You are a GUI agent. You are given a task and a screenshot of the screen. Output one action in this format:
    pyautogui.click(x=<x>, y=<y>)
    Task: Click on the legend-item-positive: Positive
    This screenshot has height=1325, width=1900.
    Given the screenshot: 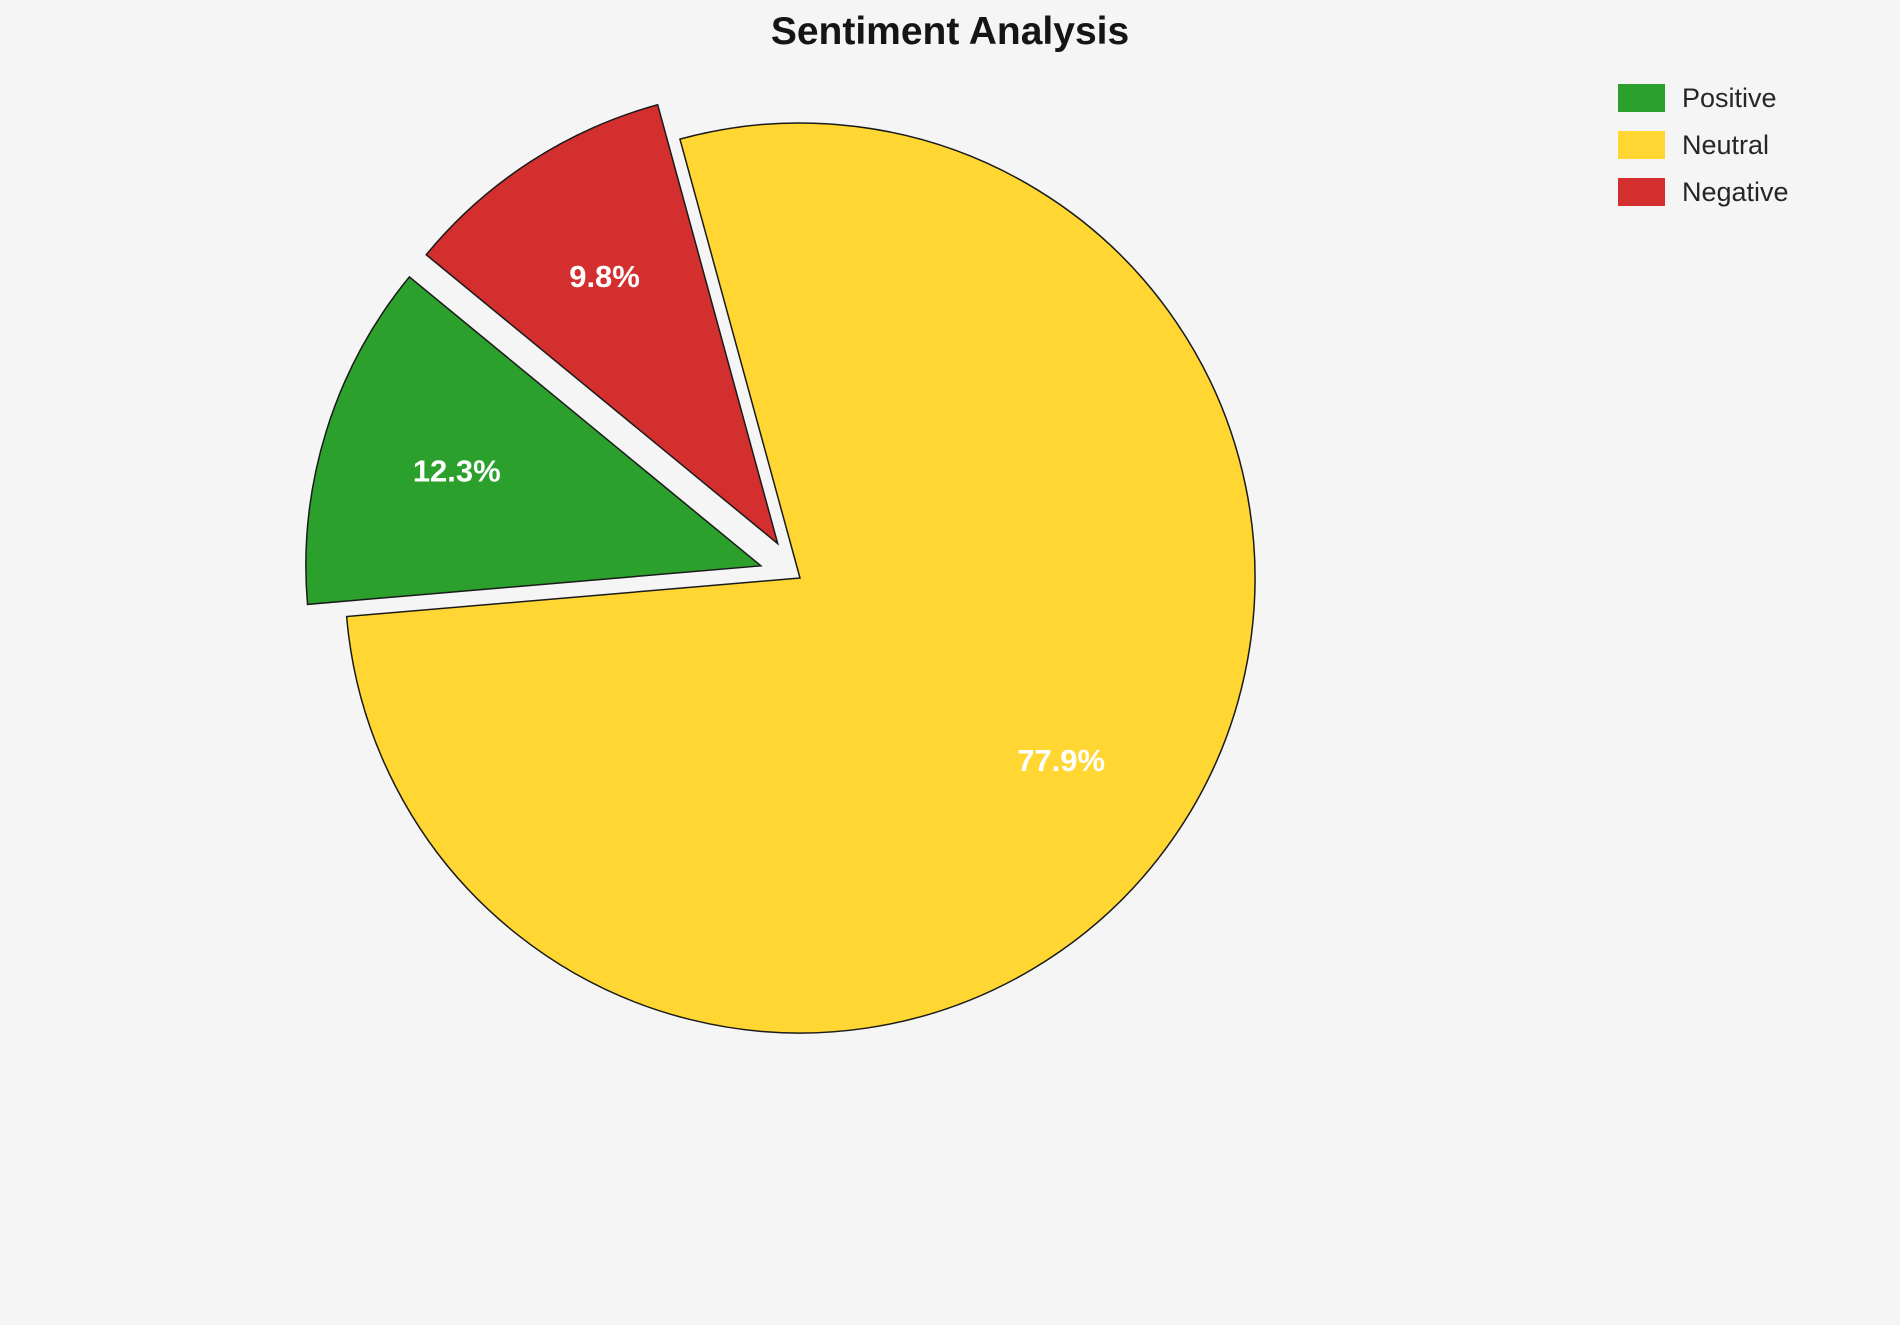 What is the action you would take?
    pyautogui.click(x=1703, y=98)
    